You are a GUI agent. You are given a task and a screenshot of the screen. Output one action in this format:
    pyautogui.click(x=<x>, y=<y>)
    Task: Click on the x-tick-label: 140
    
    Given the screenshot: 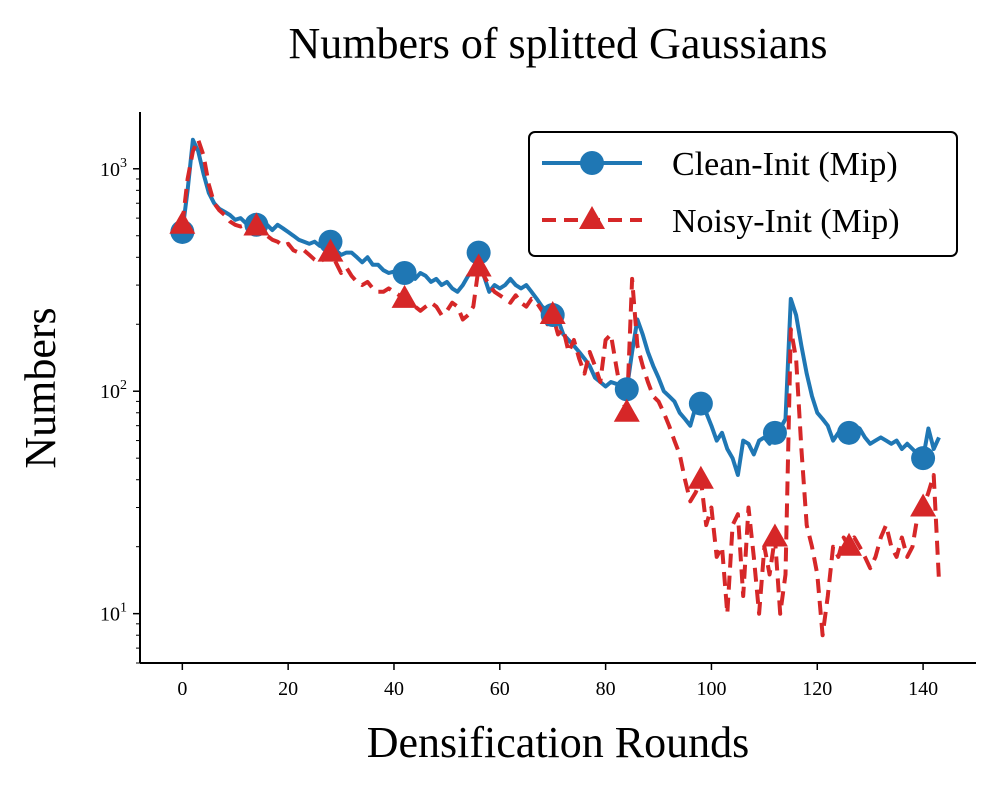 What is the action you would take?
    pyautogui.click(x=923, y=689)
    